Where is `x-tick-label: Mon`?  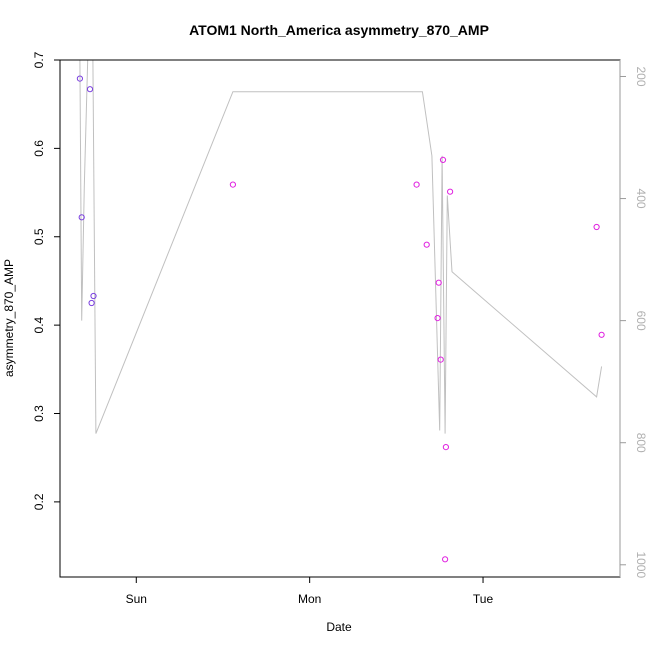
x-tick-label: Mon is located at coordinates (309, 599).